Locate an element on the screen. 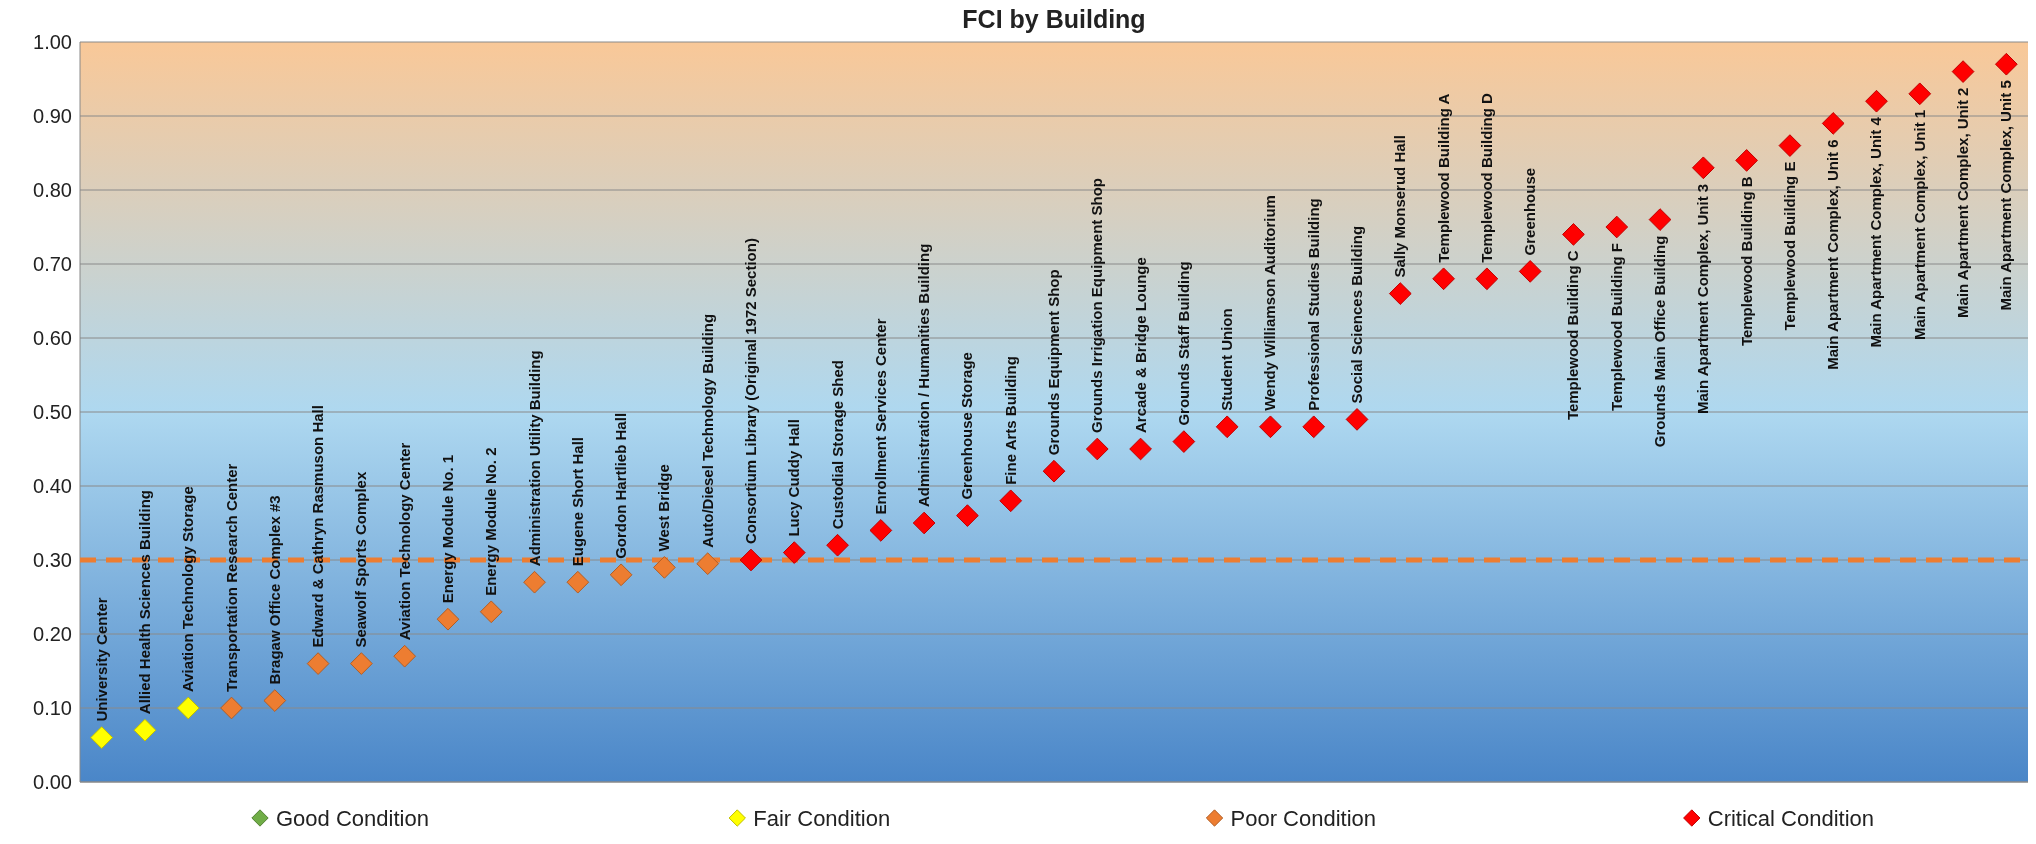 The image size is (2036, 844). x-tick-label: Auto/Diesel Technology Building is located at coordinates (707, 430).